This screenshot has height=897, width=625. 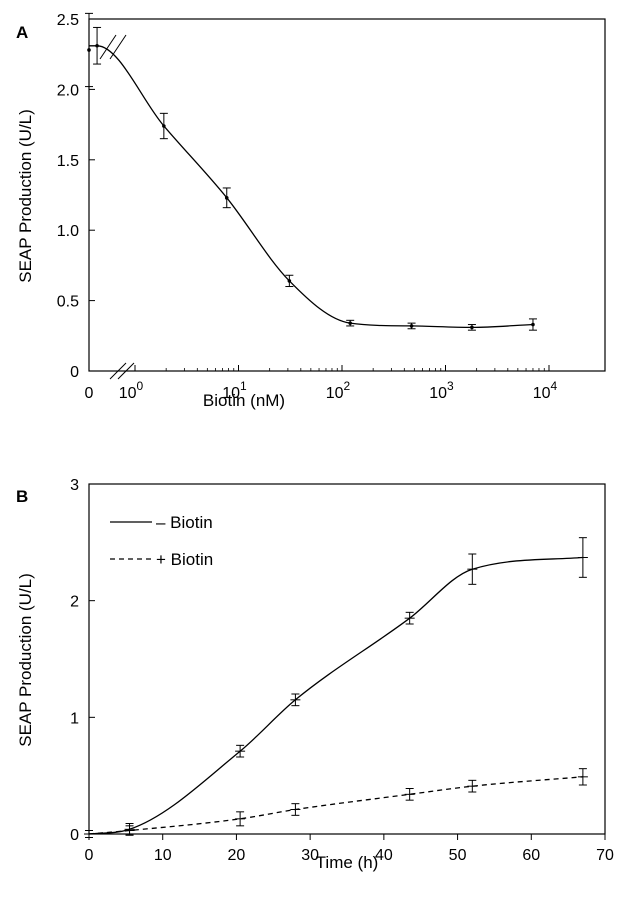 I want to click on y-tick-label: 1.5, so click(x=68, y=161).